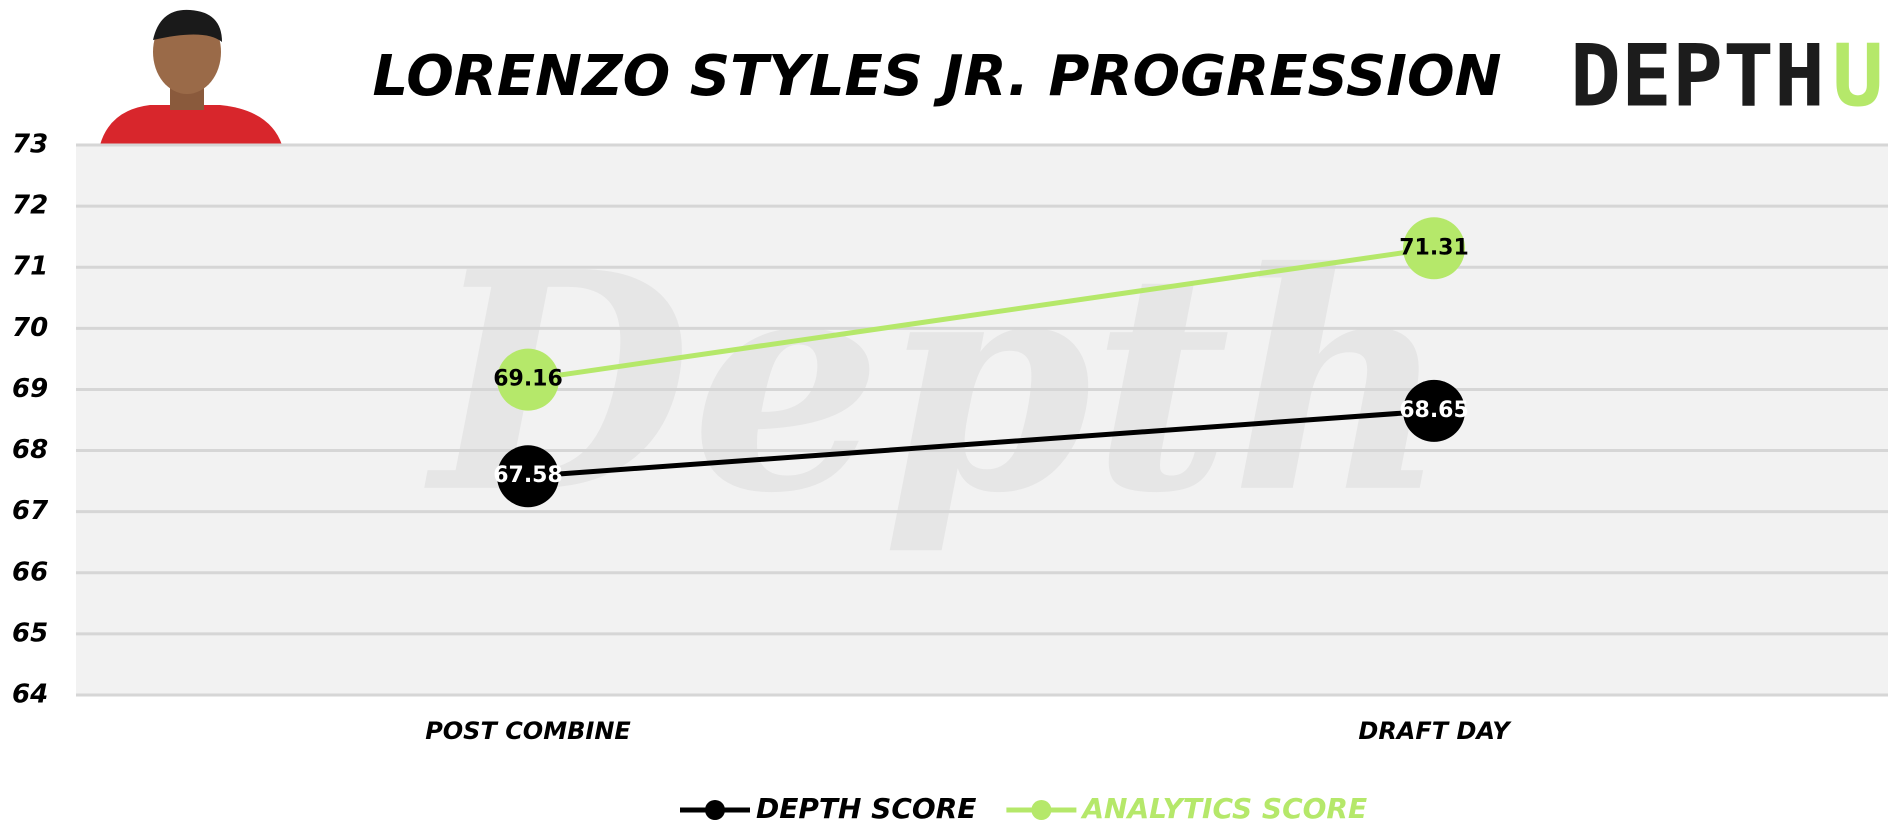 The height and width of the screenshot is (840, 1900). What do you see at coordinates (1858, 76) in the screenshot?
I see `logo-accent: U` at bounding box center [1858, 76].